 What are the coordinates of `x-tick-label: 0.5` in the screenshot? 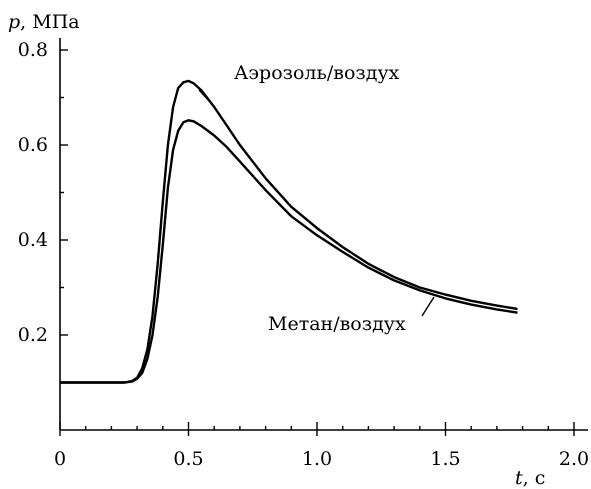 It's located at (188, 459).